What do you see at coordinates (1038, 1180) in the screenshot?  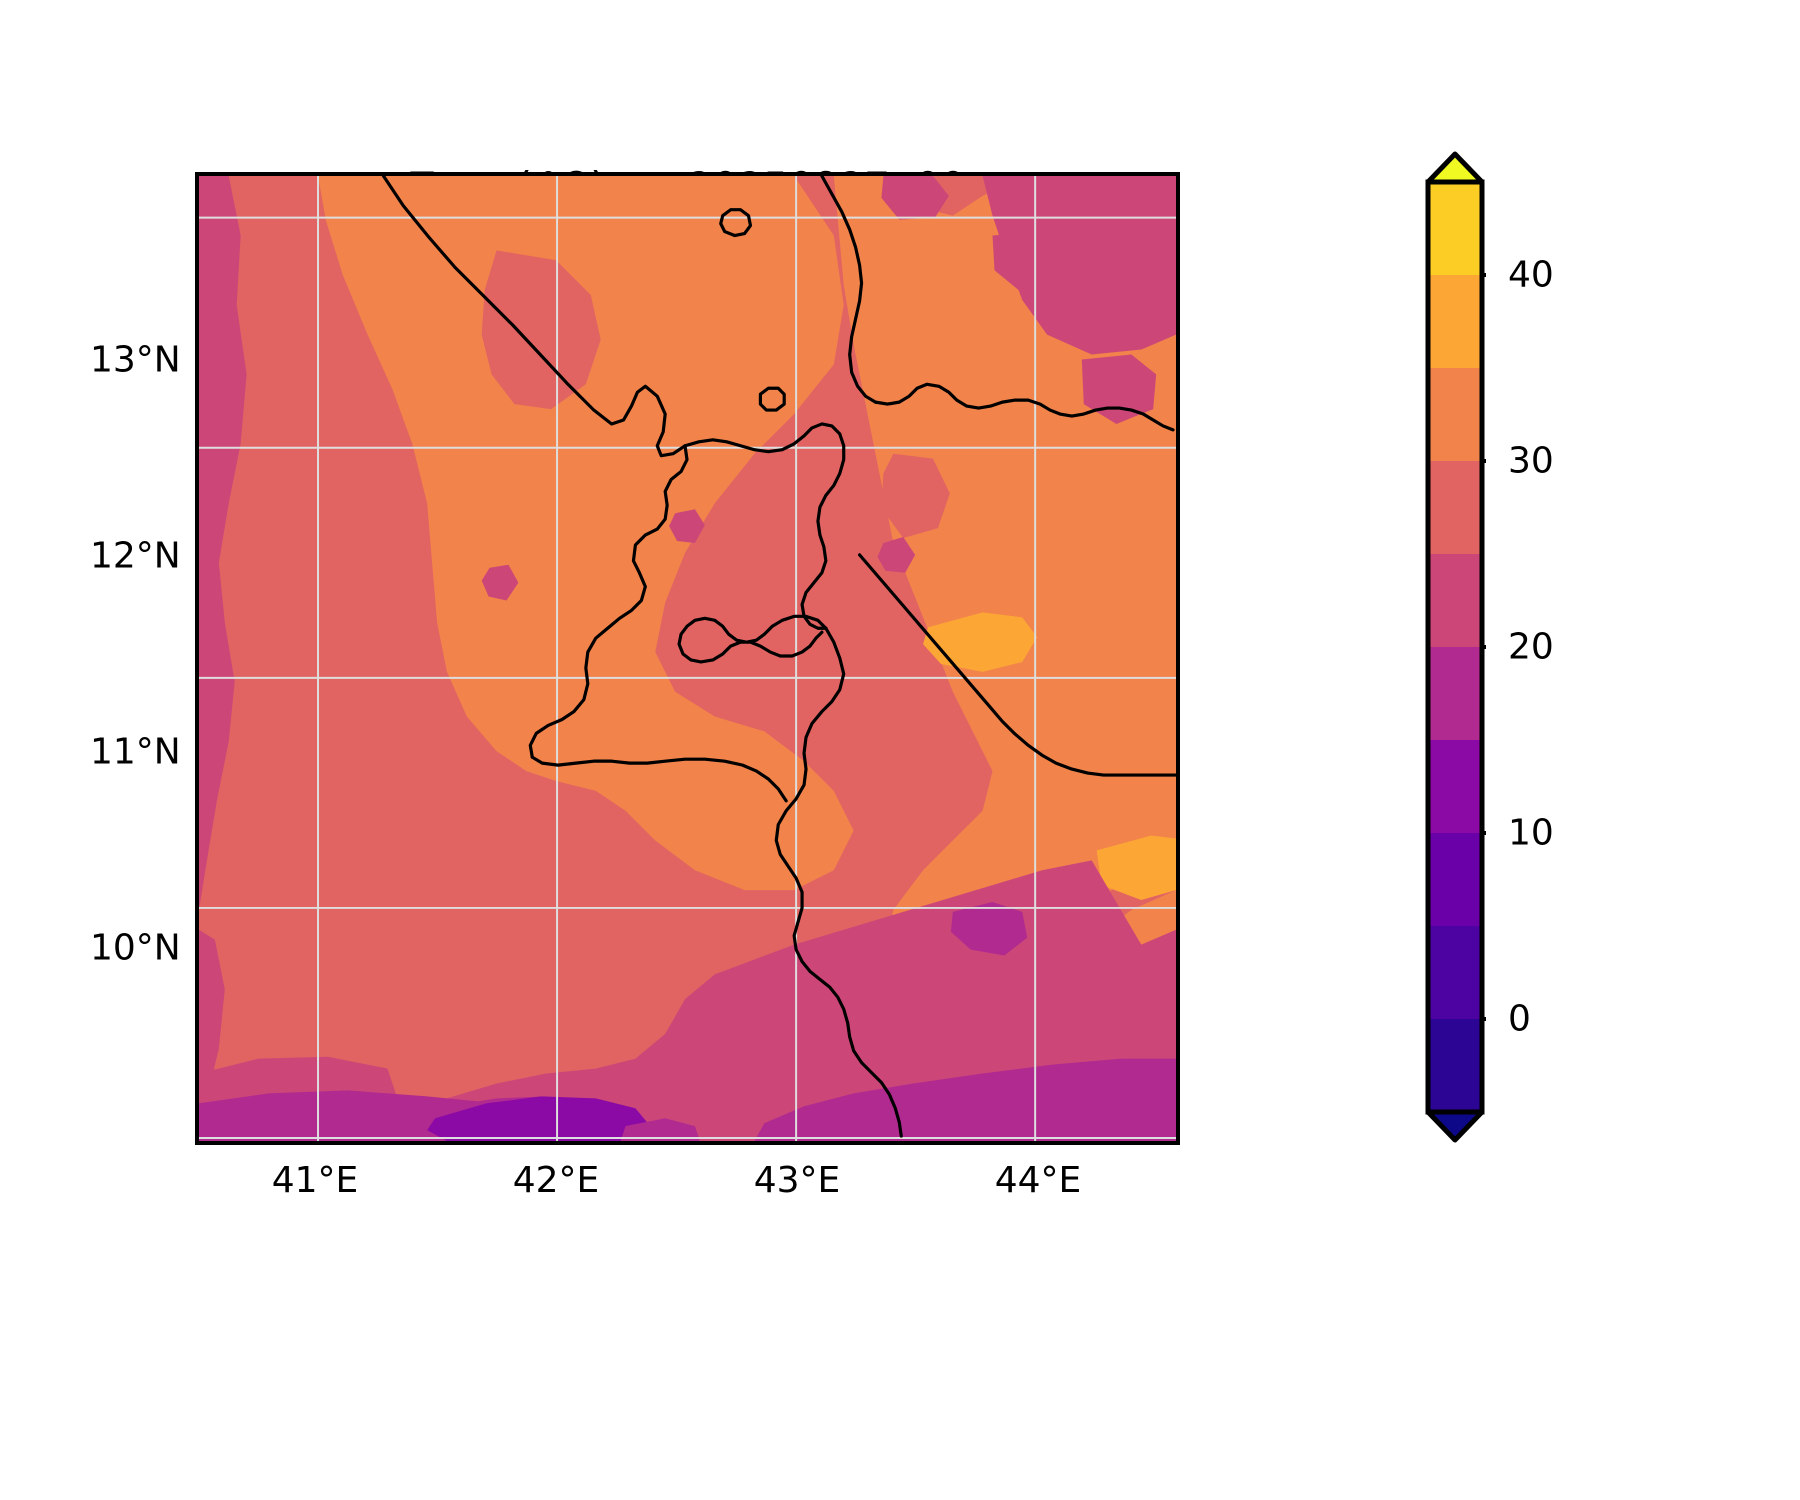 I see `xtick-label-44e: 44°E` at bounding box center [1038, 1180].